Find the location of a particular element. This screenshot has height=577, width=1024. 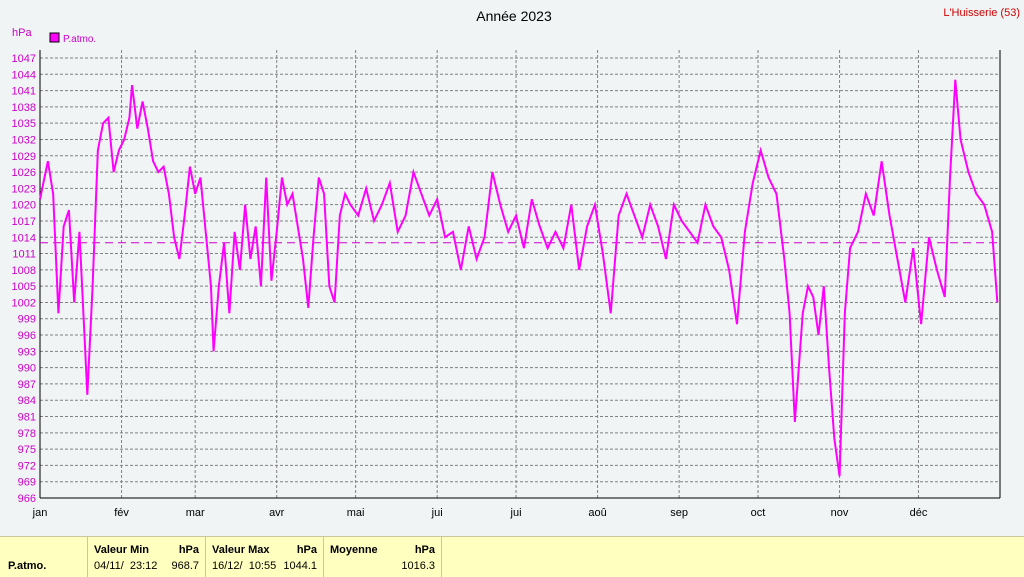

y-tick-label: 975 is located at coordinates (27, 450).